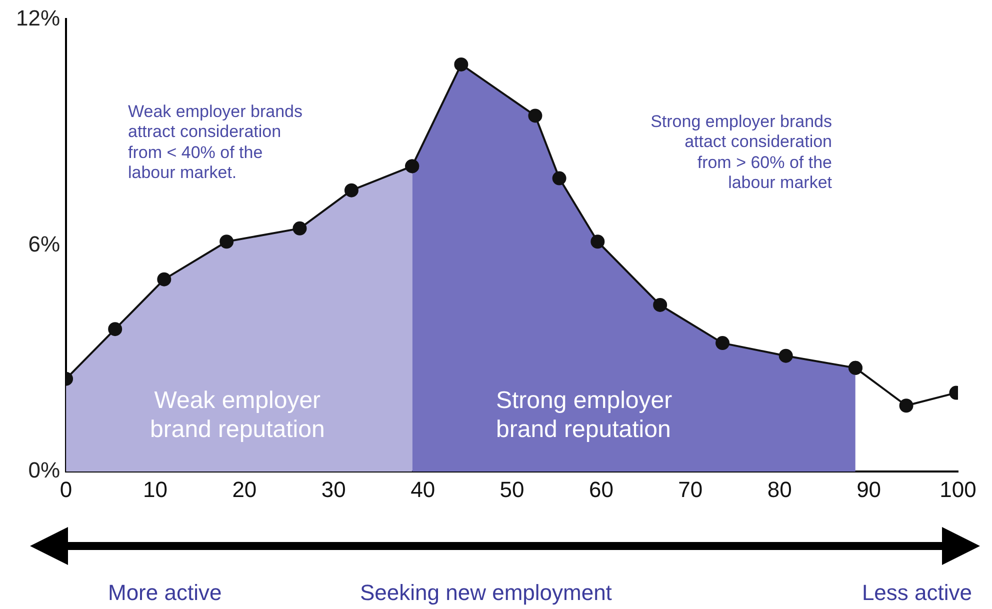 The height and width of the screenshot is (609, 992). What do you see at coordinates (690, 489) in the screenshot?
I see `x-tick-label: 70` at bounding box center [690, 489].